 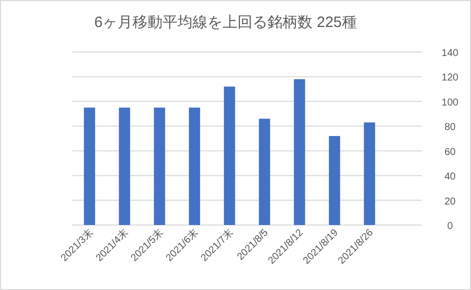 What do you see at coordinates (450, 78) in the screenshot?
I see `y-tick-label: 120` at bounding box center [450, 78].